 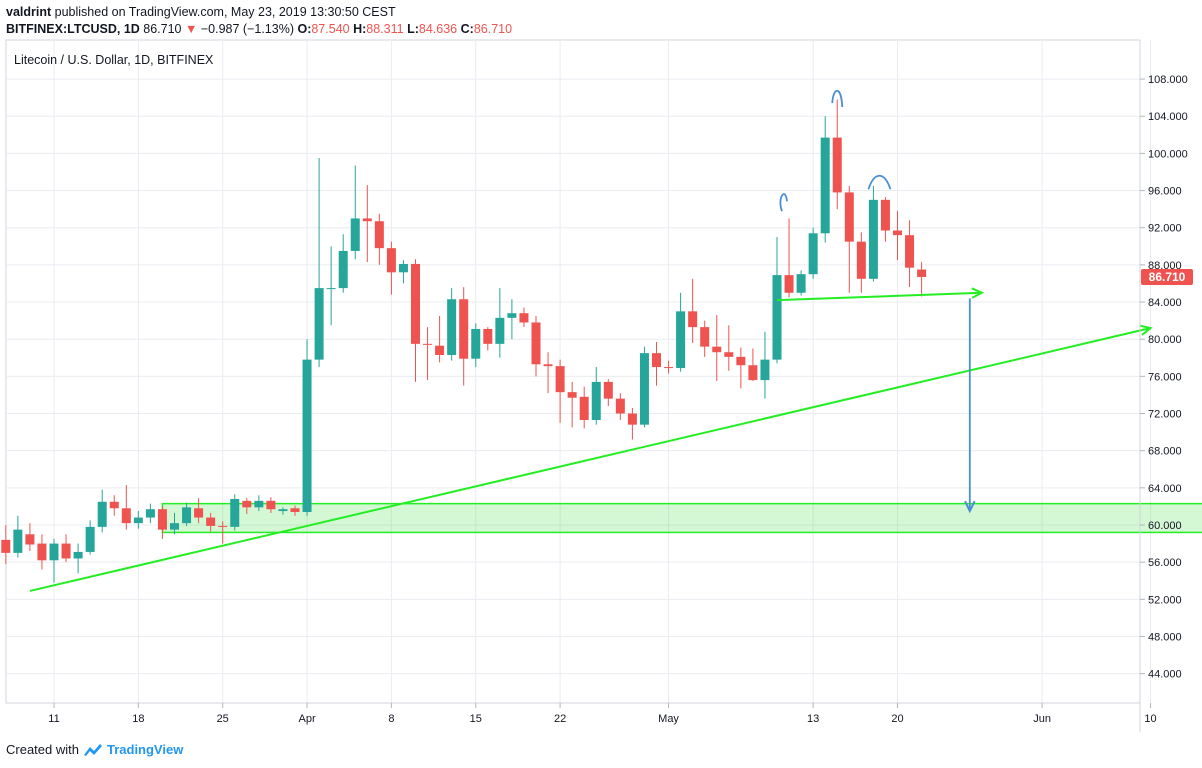 I want to click on last-price-tag: 86.710, so click(x=1167, y=276).